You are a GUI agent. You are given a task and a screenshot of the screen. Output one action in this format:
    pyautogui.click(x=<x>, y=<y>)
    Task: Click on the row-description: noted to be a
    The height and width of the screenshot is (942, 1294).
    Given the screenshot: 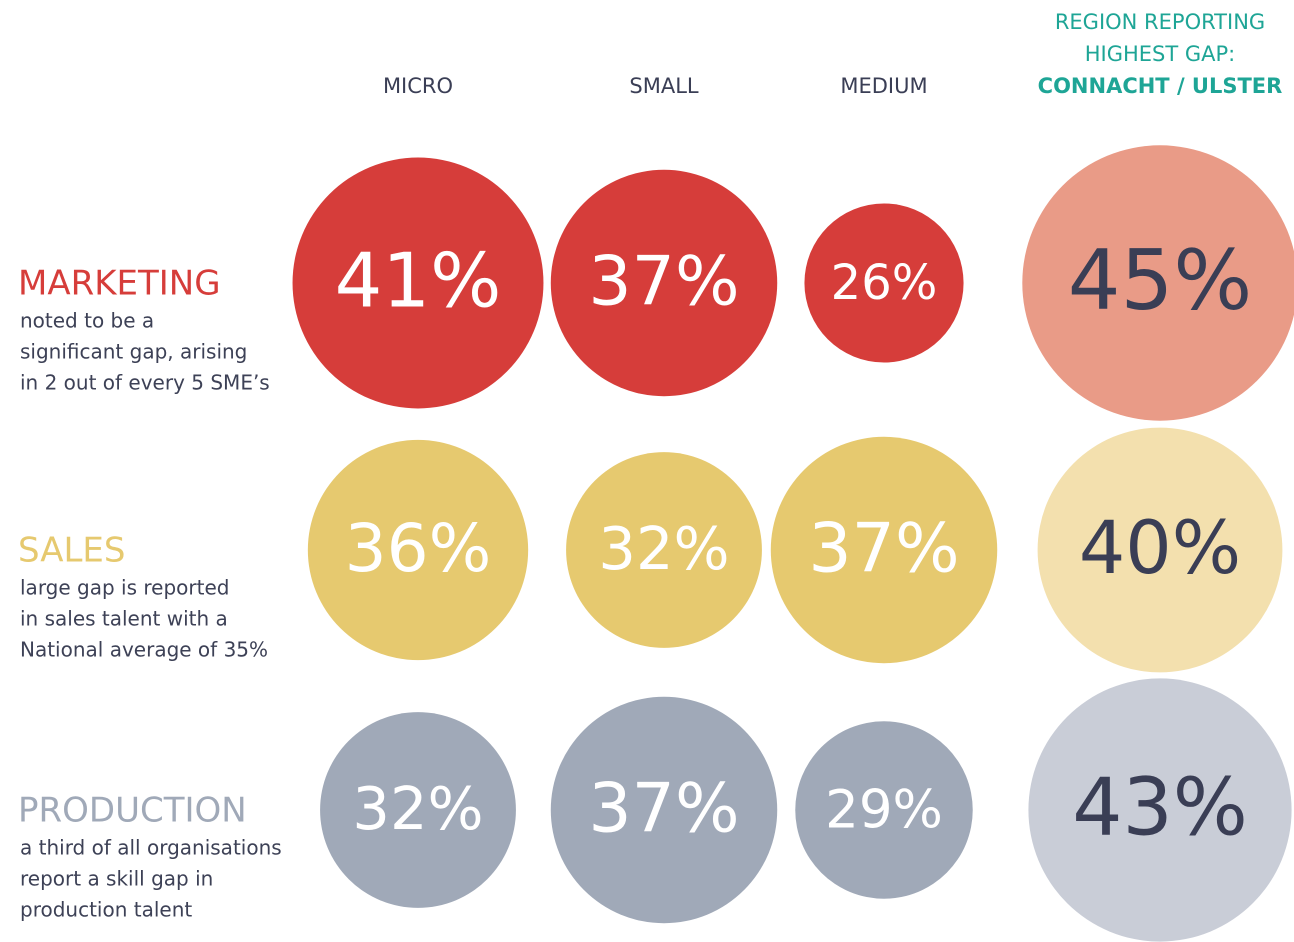 What is the action you would take?
    pyautogui.click(x=87, y=321)
    